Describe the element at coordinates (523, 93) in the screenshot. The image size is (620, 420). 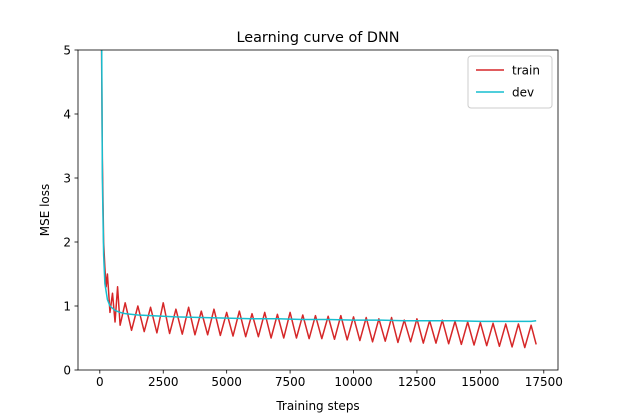
I see `legend-label: dev` at that location.